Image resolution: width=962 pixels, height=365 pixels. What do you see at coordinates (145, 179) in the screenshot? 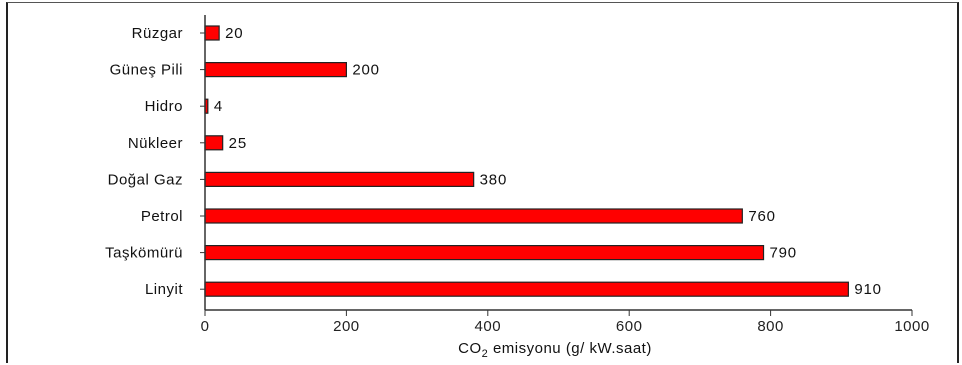
I see `category-label-dogal-gaz: Doğal Gaz` at bounding box center [145, 179].